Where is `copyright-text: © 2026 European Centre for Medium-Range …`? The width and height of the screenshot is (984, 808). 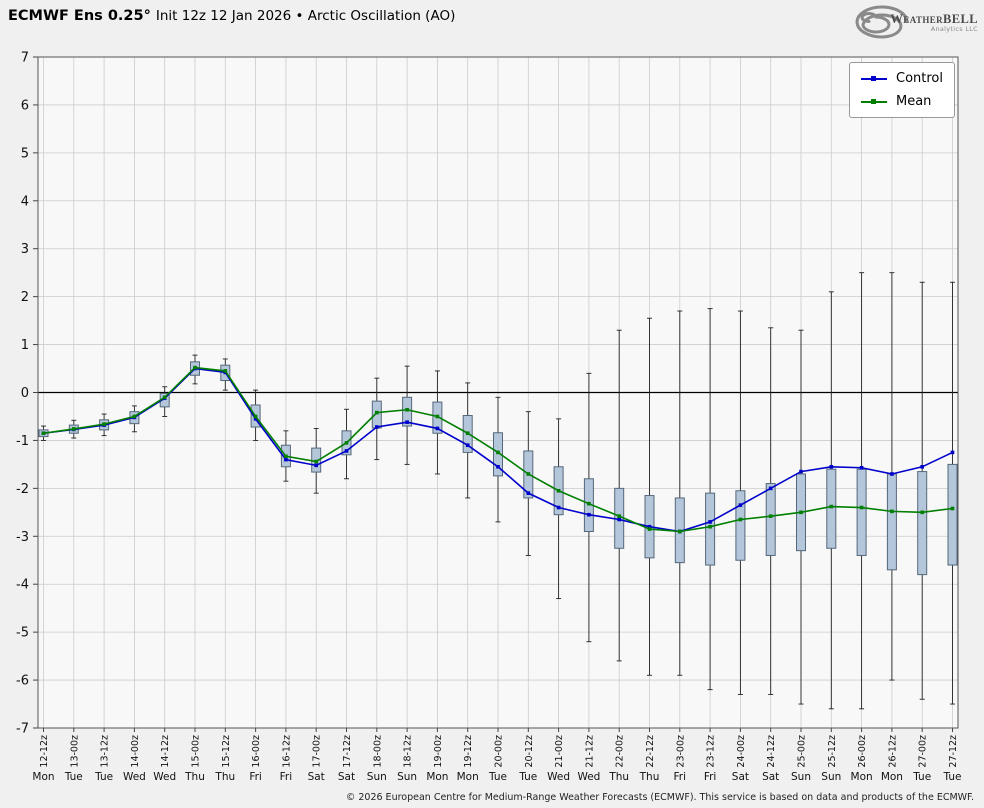
copyright-text: © 2026 European Centre for Medium-Range … is located at coordinates (659, 797).